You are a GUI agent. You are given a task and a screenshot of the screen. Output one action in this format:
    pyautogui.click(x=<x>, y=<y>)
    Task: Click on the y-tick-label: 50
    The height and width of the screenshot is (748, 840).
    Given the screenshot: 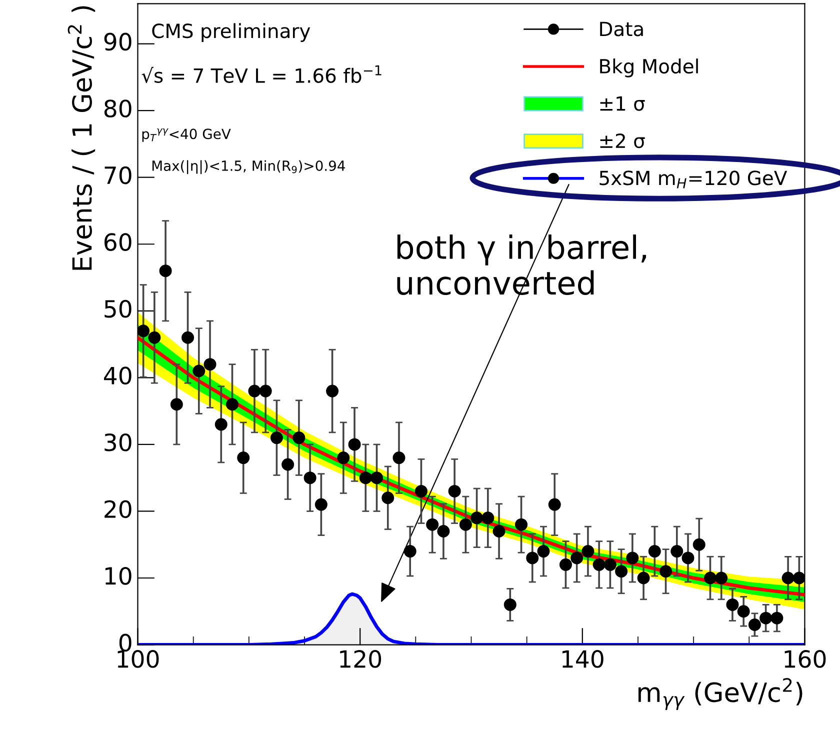 What is the action you would take?
    pyautogui.click(x=118, y=309)
    